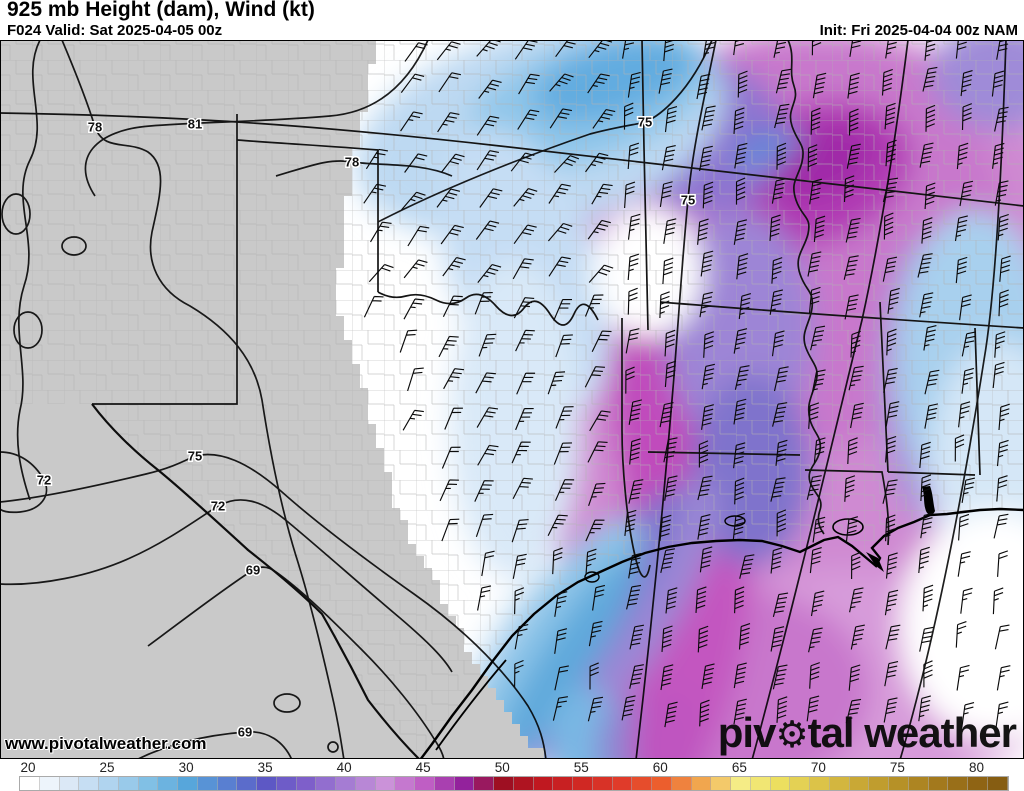 The width and height of the screenshot is (1024, 791). What do you see at coordinates (512, 775) in the screenshot?
I see `colorbar-area: 20 25 30 35 40 45 50 55 60 65 70 75 80` at bounding box center [512, 775].